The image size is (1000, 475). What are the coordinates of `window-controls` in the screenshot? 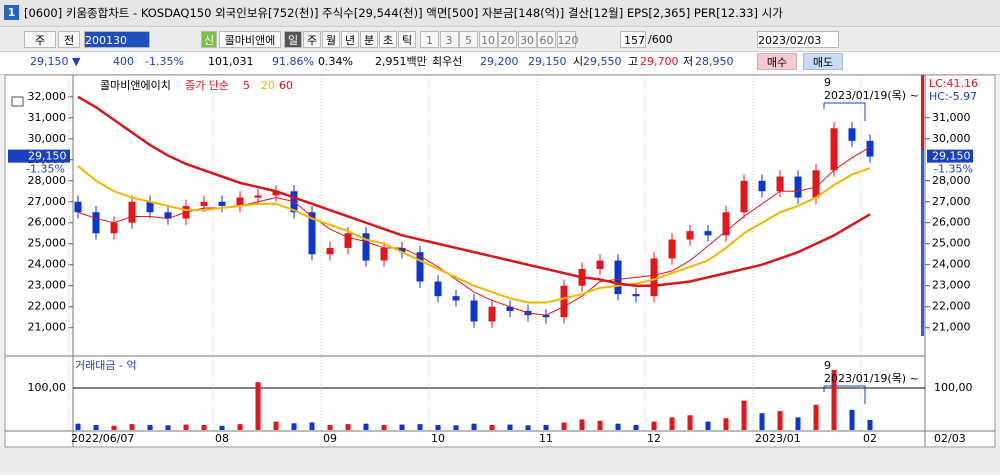 It's located at (921, 13).